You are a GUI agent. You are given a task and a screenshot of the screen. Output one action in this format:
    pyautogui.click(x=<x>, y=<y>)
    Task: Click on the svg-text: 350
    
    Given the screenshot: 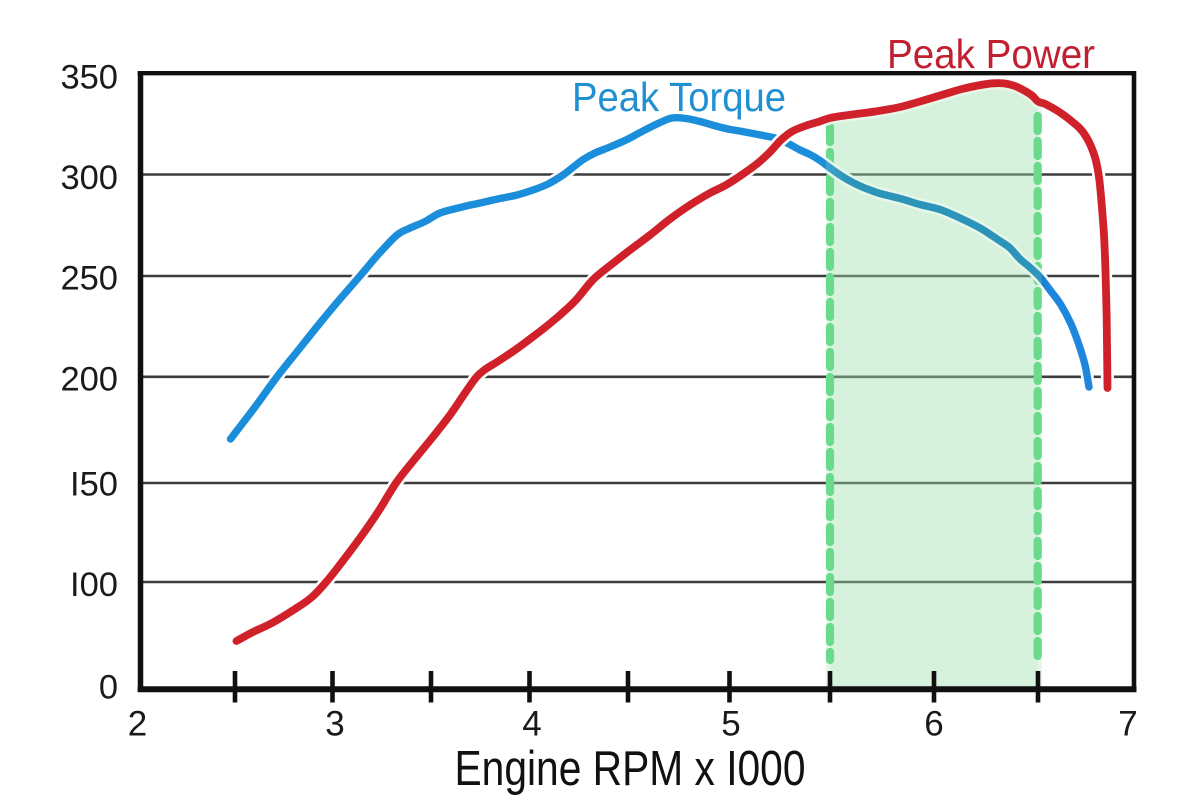 What is the action you would take?
    pyautogui.click(x=89, y=77)
    